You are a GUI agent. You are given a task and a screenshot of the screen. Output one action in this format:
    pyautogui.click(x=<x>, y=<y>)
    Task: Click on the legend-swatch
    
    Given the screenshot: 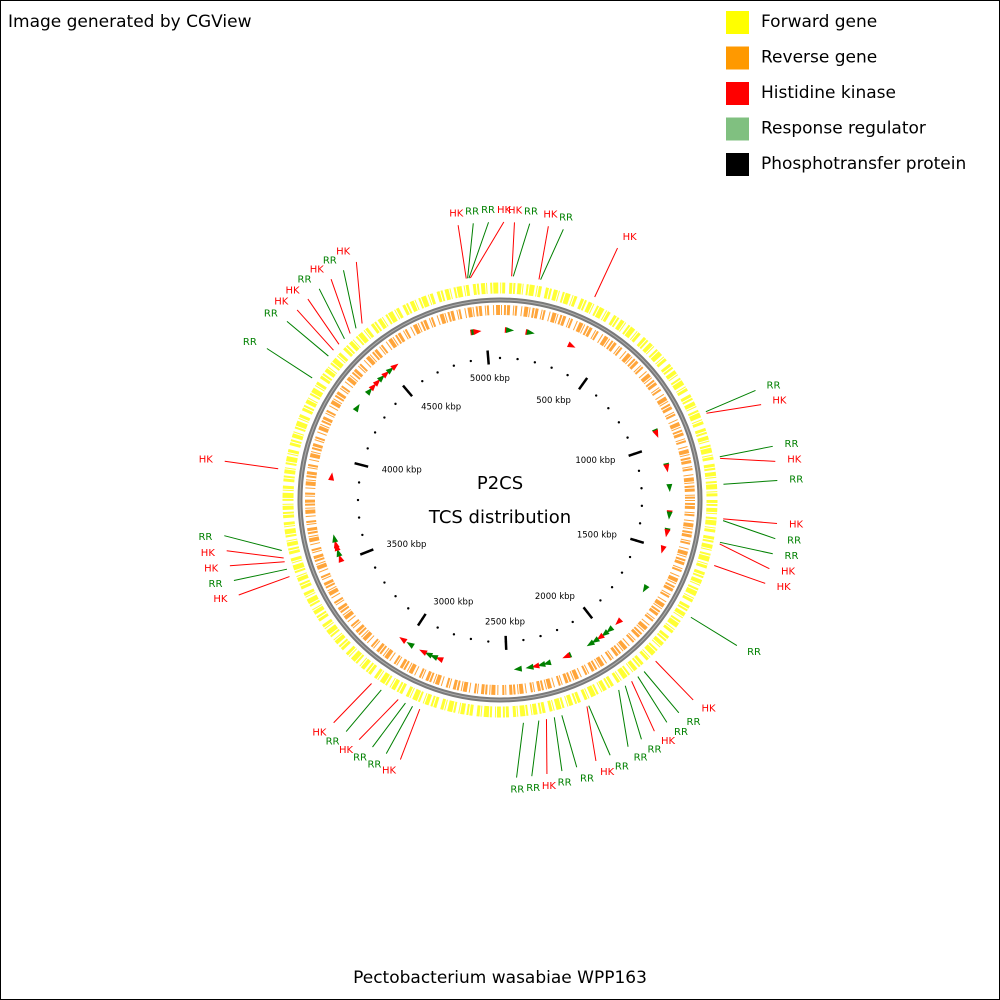 What is the action you would take?
    pyautogui.click(x=737, y=129)
    